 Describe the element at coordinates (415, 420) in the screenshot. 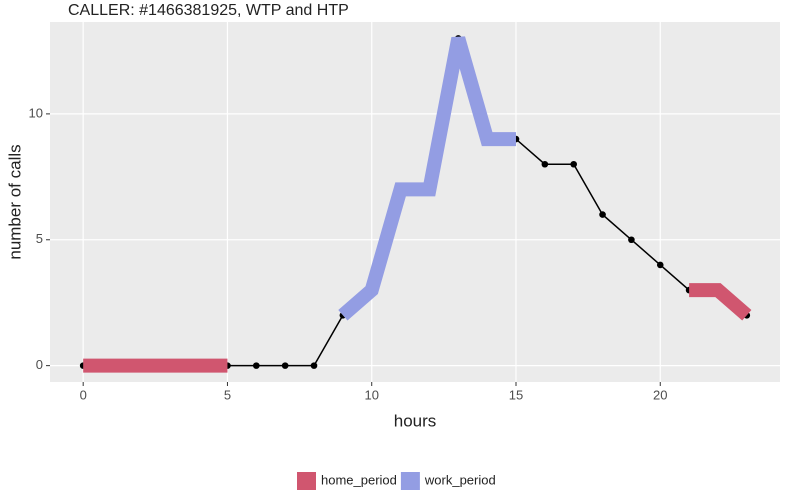

I see `x-axis-label: hours` at that location.